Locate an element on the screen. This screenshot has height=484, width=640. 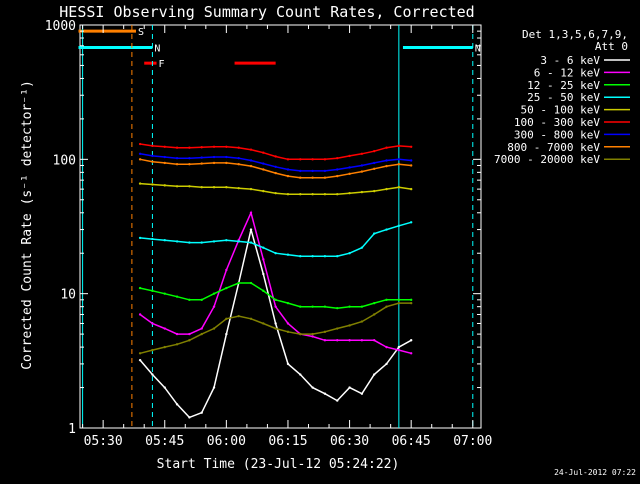
flag-label: S is located at coordinates (141, 32).